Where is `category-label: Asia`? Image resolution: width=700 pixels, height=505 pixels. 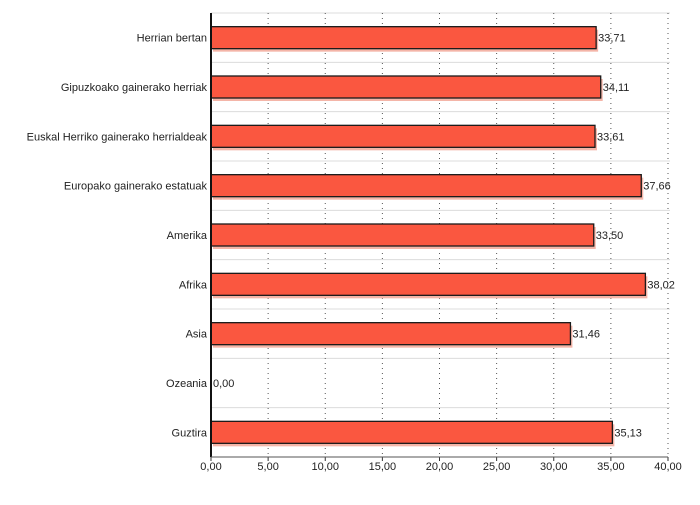 category-label: Asia is located at coordinates (197, 335).